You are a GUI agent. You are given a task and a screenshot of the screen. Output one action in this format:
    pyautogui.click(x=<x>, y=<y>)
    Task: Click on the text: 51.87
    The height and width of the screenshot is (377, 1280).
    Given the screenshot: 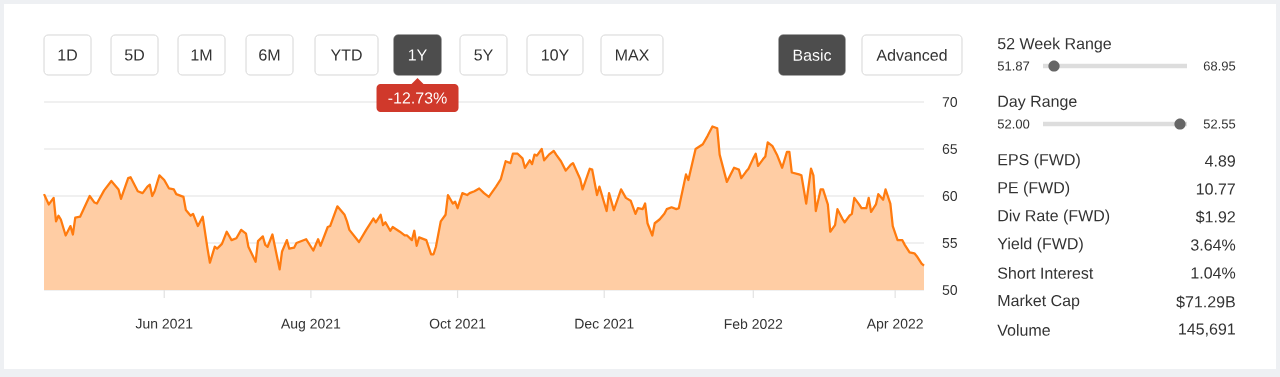 What is the action you would take?
    pyautogui.click(x=1013, y=66)
    